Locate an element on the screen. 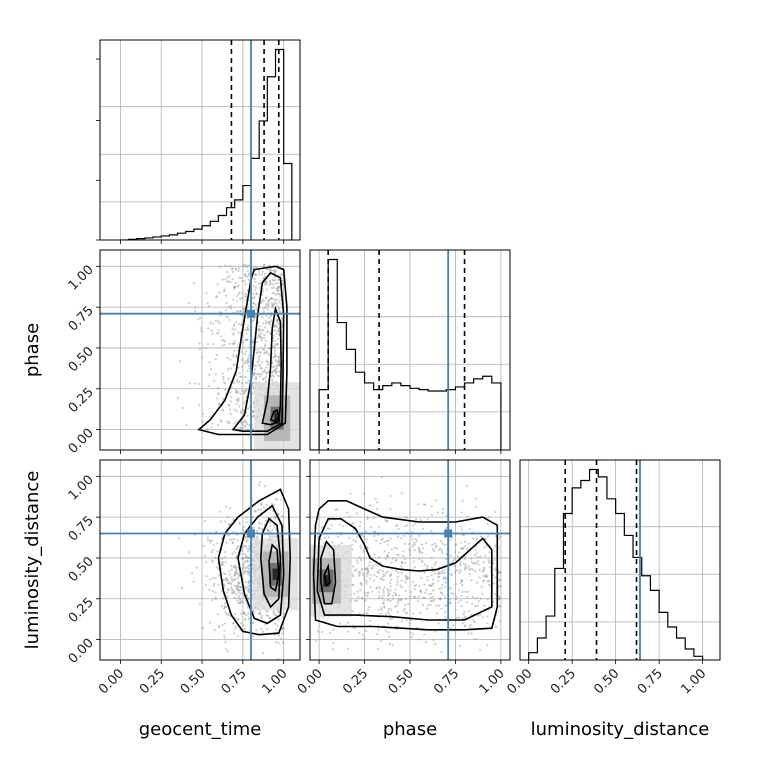 Image resolution: width=760 pixels, height=760 pixels. y-tick-label: 0.50 is located at coordinates (81, 569).